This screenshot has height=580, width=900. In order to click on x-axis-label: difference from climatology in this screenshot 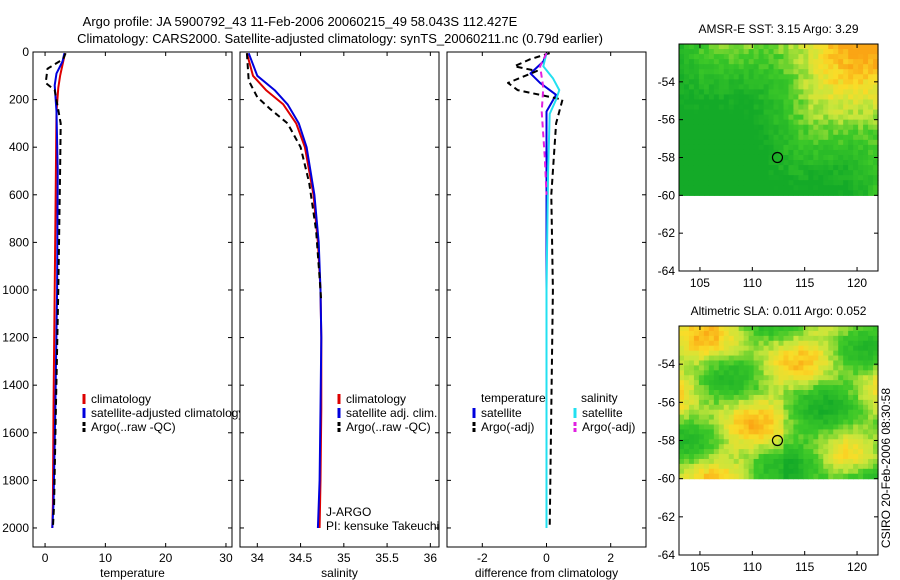, I will do `click(546, 573)`.